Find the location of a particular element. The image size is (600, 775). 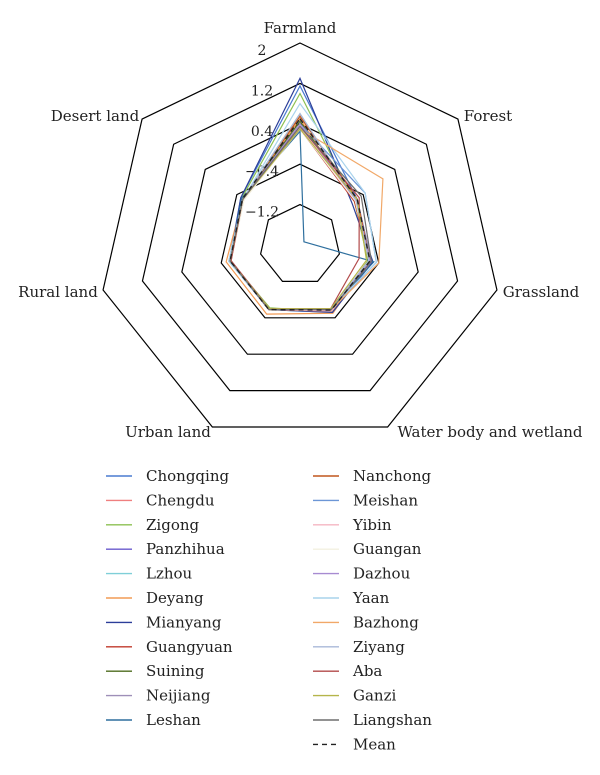

legend-item: Mianyang is located at coordinates (164, 622).